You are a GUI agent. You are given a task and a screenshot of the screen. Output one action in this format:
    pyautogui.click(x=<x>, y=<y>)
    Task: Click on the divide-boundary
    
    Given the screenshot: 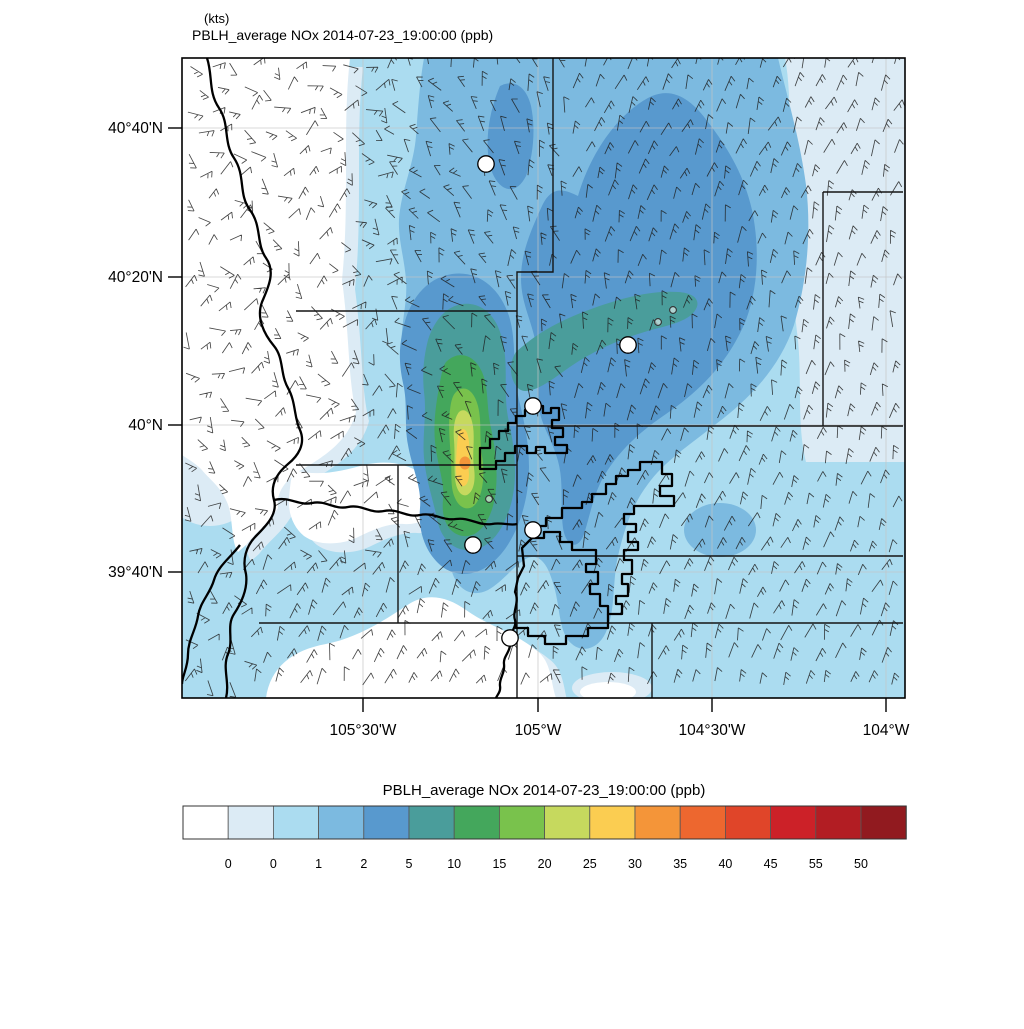 What is the action you would take?
    pyautogui.click(x=254, y=378)
    